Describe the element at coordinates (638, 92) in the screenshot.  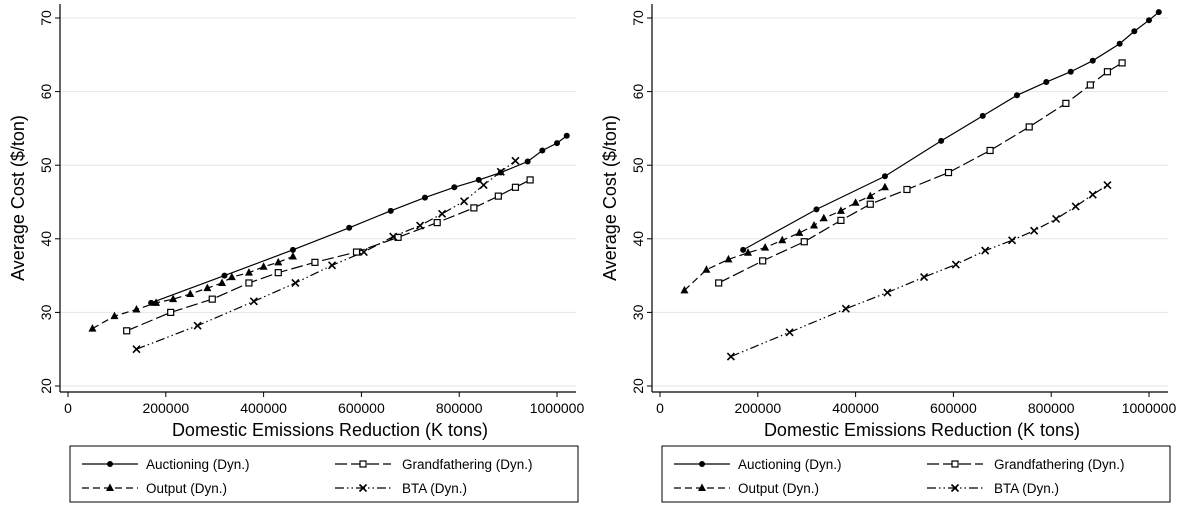
I see `y-tick-label: 60` at that location.